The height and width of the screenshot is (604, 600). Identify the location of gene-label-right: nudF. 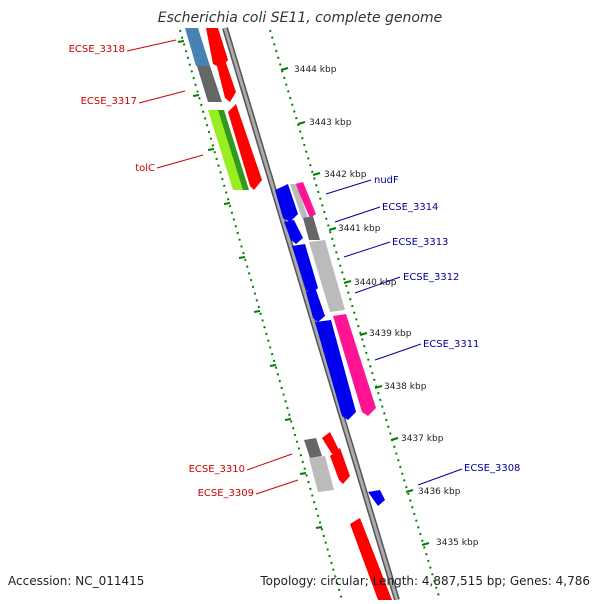
(386, 180).